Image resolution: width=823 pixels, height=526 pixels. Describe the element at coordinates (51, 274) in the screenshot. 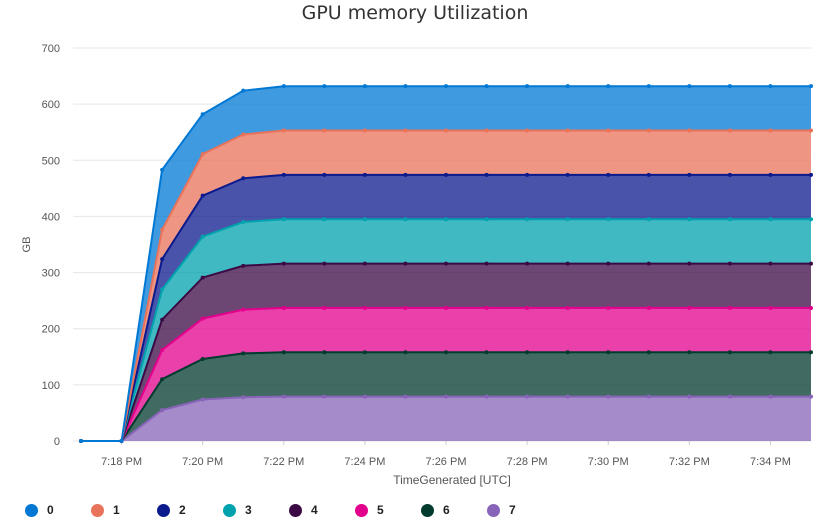

I see `y-tick-label: 300` at that location.